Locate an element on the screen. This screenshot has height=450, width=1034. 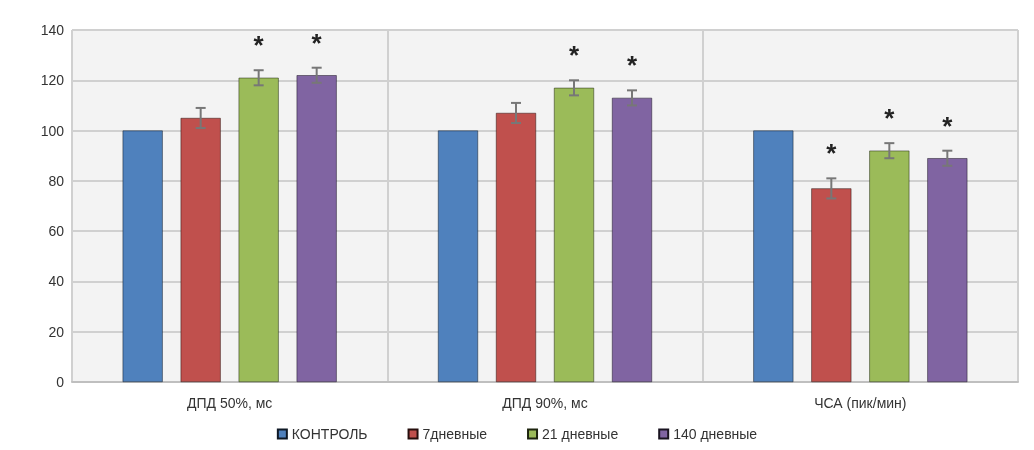
x-tick-label: ЧСА (пик/мин) is located at coordinates (860, 403).